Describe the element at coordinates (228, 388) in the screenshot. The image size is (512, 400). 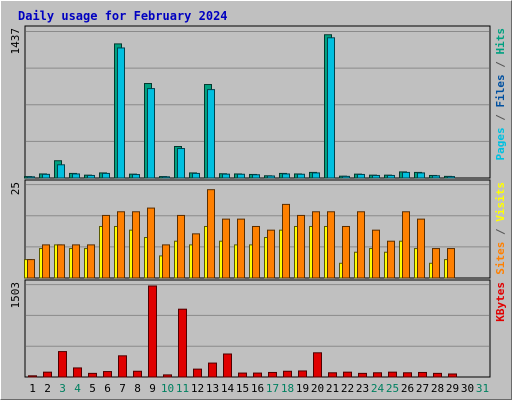
I see `x-tick-label: 14` at that location.